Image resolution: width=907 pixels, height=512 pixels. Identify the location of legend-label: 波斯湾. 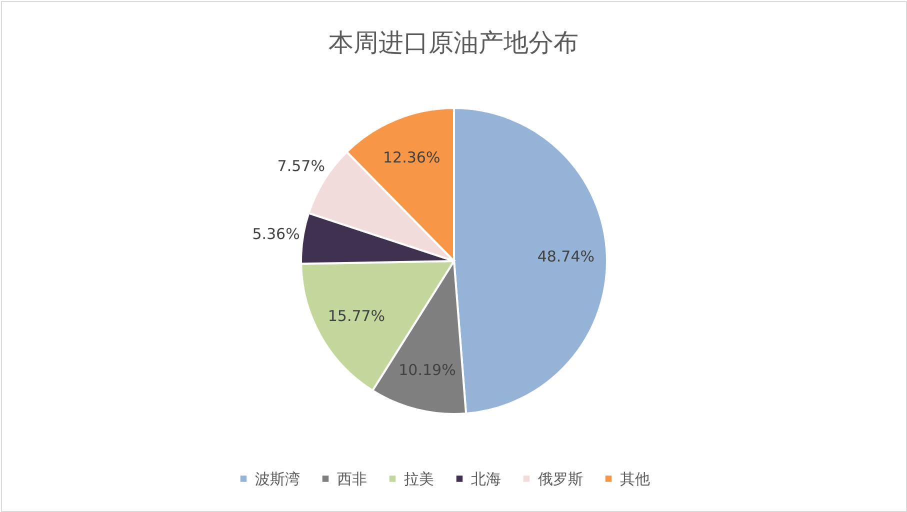
(277, 479).